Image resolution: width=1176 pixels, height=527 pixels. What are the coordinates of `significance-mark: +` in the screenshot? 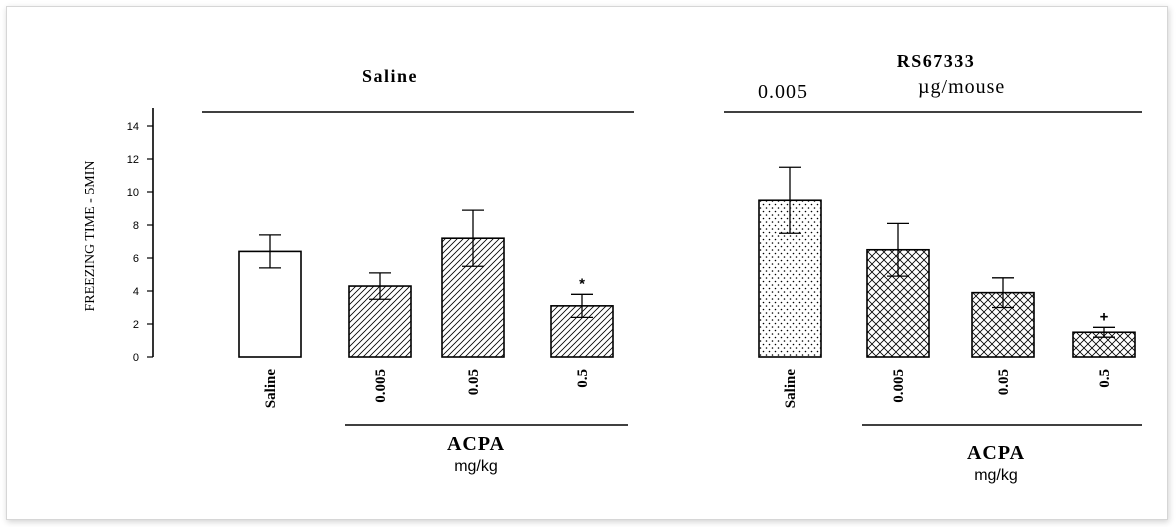 It's located at (1104, 316).